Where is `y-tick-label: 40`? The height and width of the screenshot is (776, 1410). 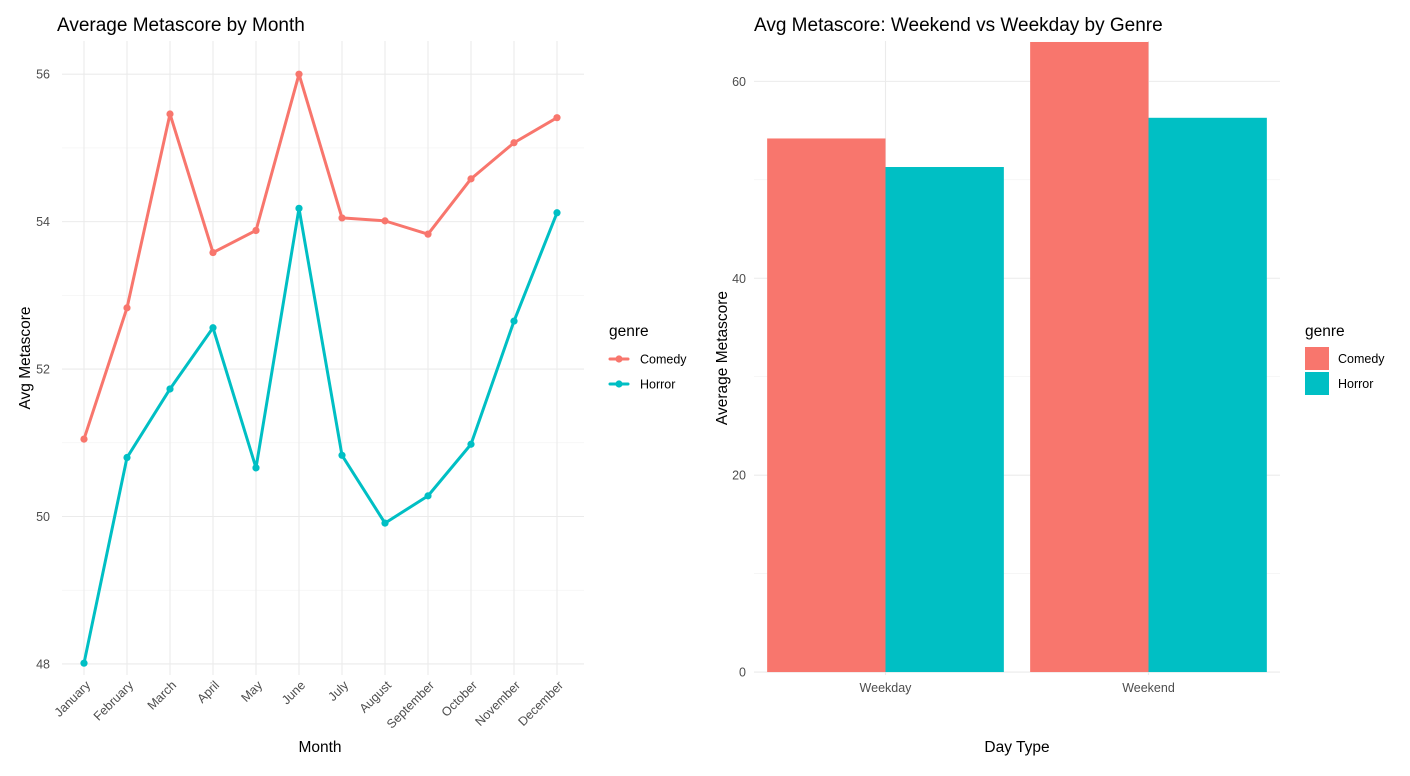
y-tick-label: 40 is located at coordinates (739, 279).